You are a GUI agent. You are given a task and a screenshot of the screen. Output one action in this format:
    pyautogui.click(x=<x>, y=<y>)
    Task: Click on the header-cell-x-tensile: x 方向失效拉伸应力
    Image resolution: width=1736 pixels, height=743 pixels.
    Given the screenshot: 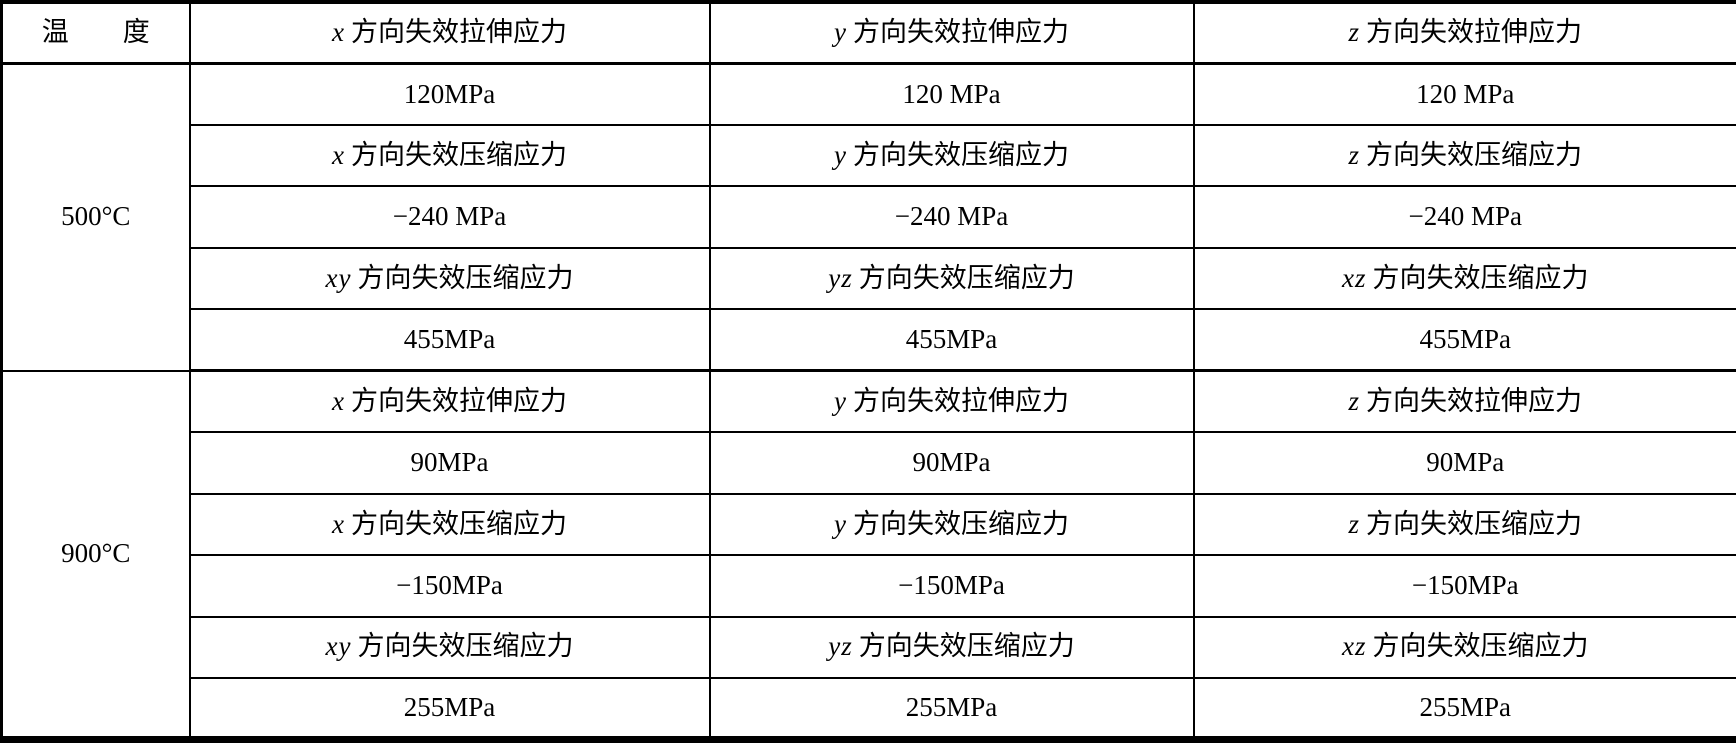 What is the action you would take?
    pyautogui.click(x=449, y=32)
    